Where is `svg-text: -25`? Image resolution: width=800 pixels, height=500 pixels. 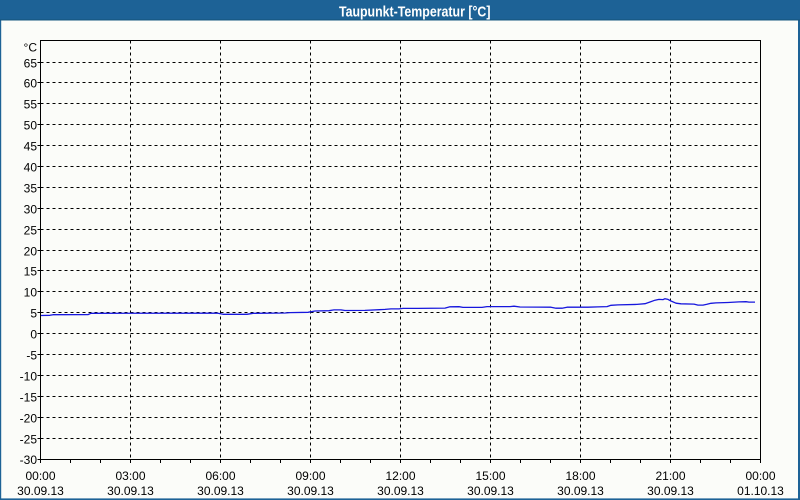
svg-text: -25 is located at coordinates (29, 439).